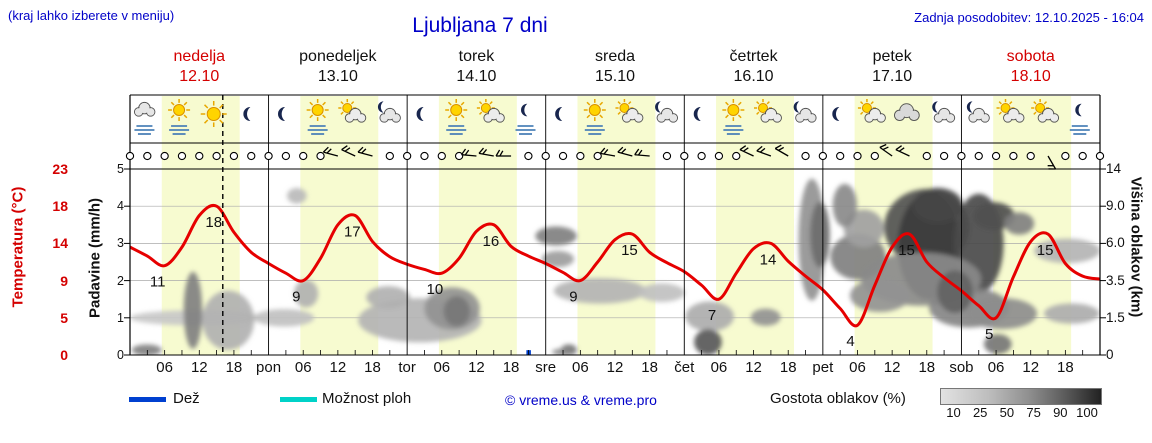 The image size is (1152, 443). I want to click on precipitation-tick: 4, so click(120, 206).